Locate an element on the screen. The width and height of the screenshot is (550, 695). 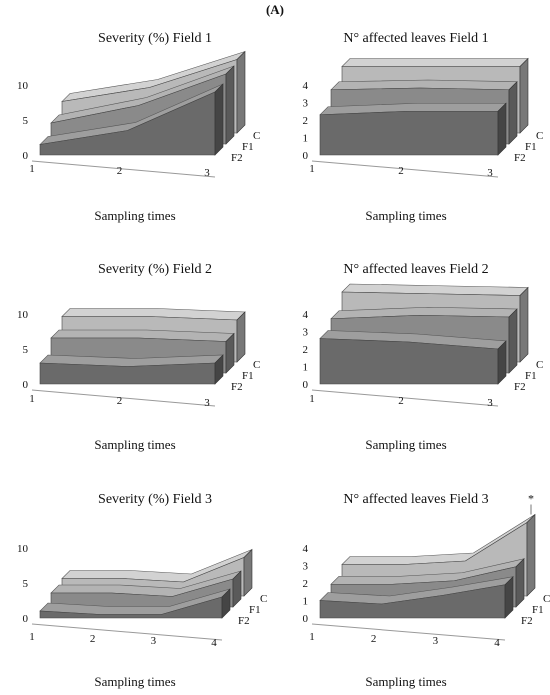
series-top-C is located at coordinates (435, 62).